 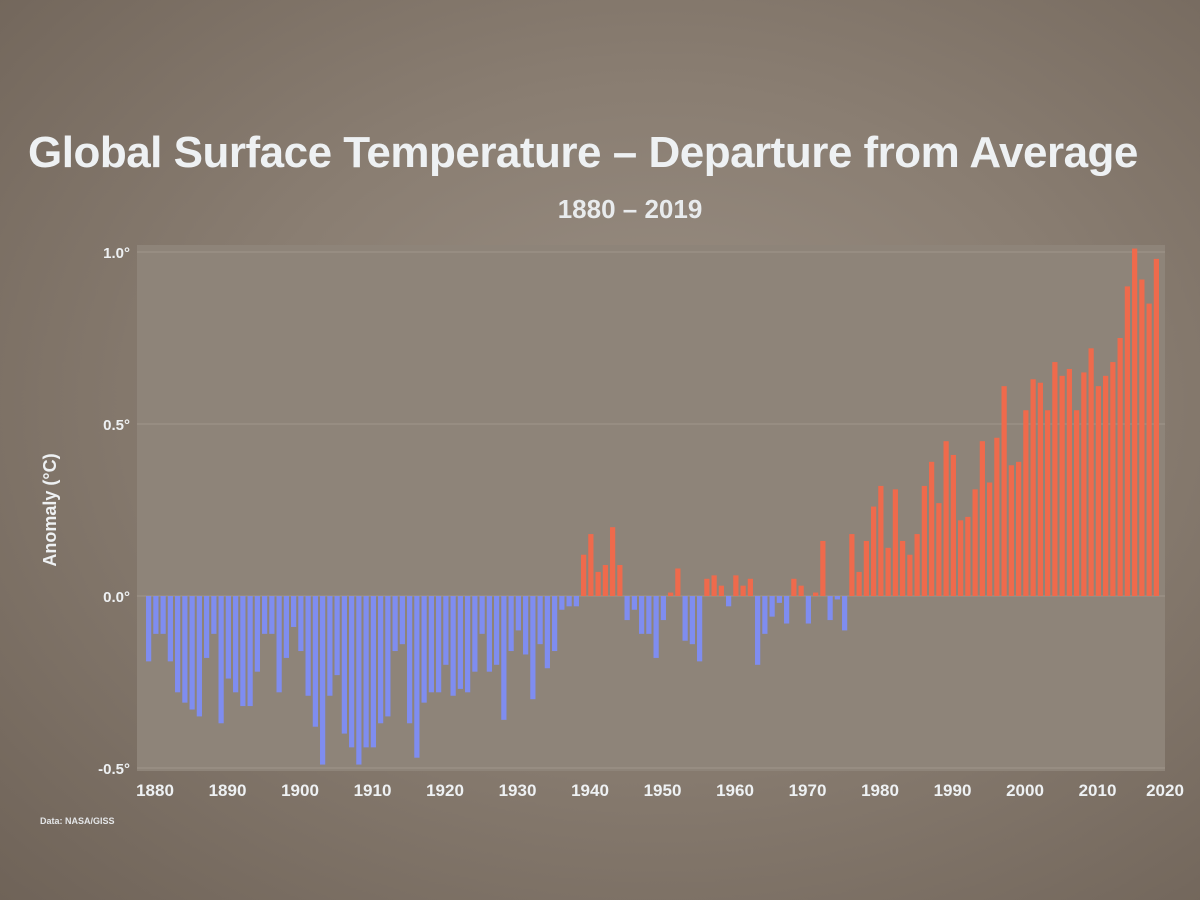 I want to click on bar-1953, so click(x=678, y=582).